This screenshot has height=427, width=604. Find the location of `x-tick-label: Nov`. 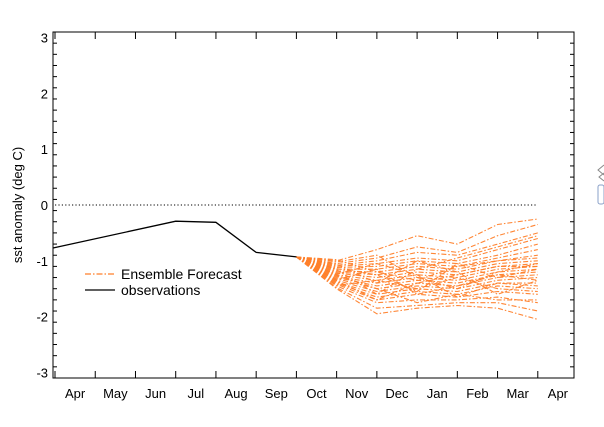

x-tick-label: Nov is located at coordinates (357, 393).